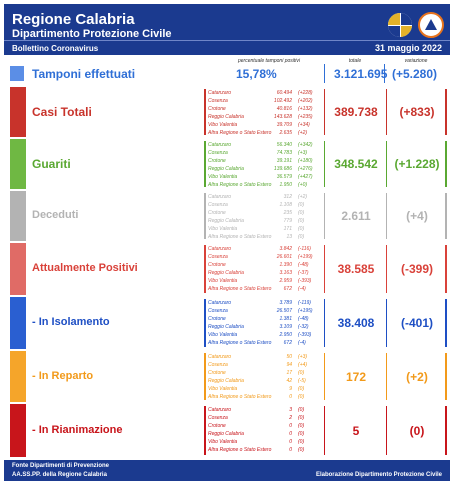 This screenshot has height=484, width=454. I want to click on province-value: 672, so click(287, 343).